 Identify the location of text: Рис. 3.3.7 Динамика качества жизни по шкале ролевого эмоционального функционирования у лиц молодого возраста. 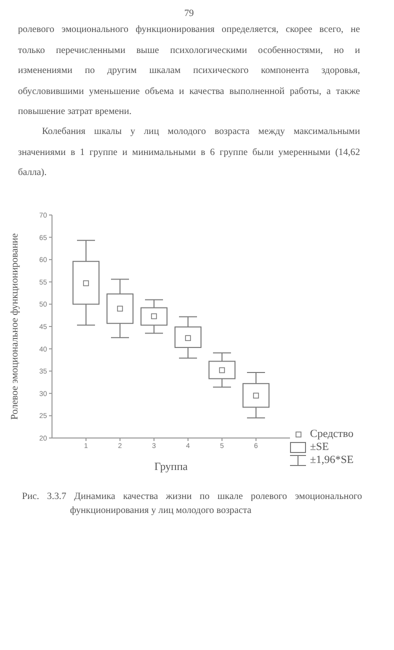
(192, 504).